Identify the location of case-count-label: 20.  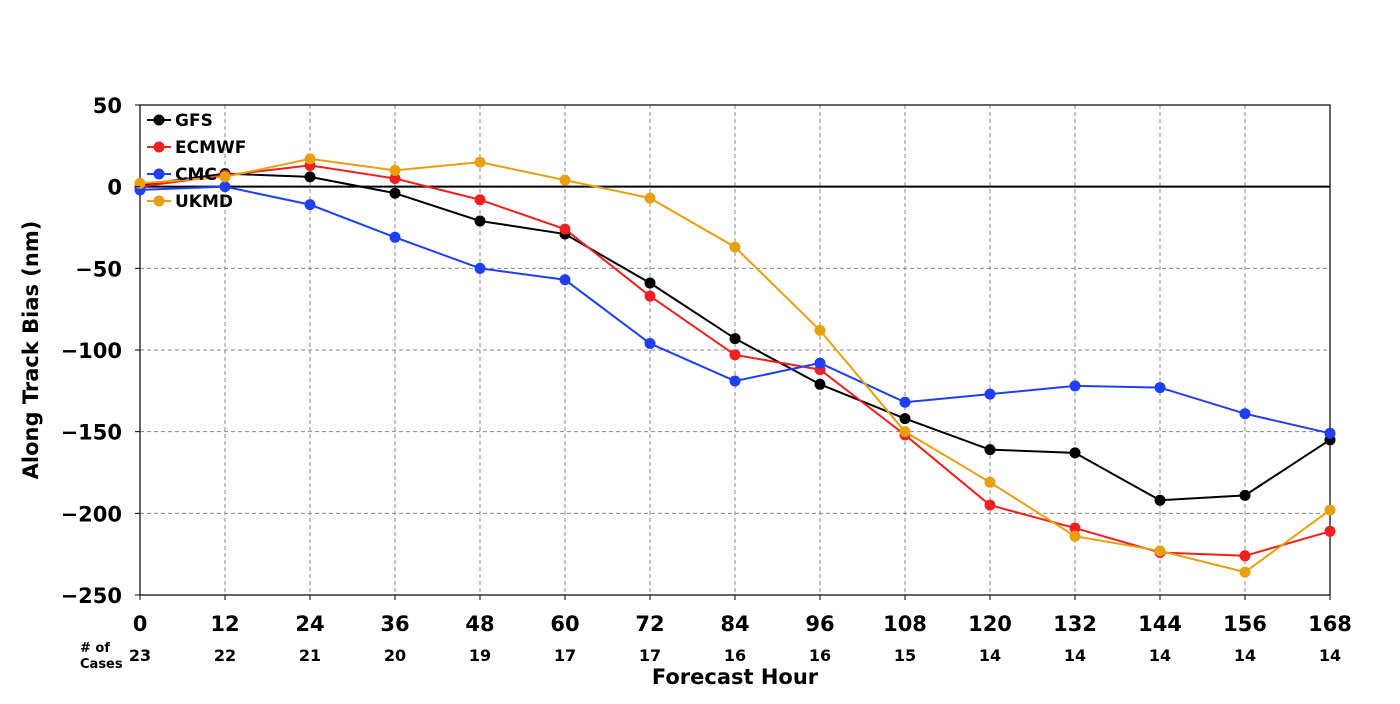
(395, 655).